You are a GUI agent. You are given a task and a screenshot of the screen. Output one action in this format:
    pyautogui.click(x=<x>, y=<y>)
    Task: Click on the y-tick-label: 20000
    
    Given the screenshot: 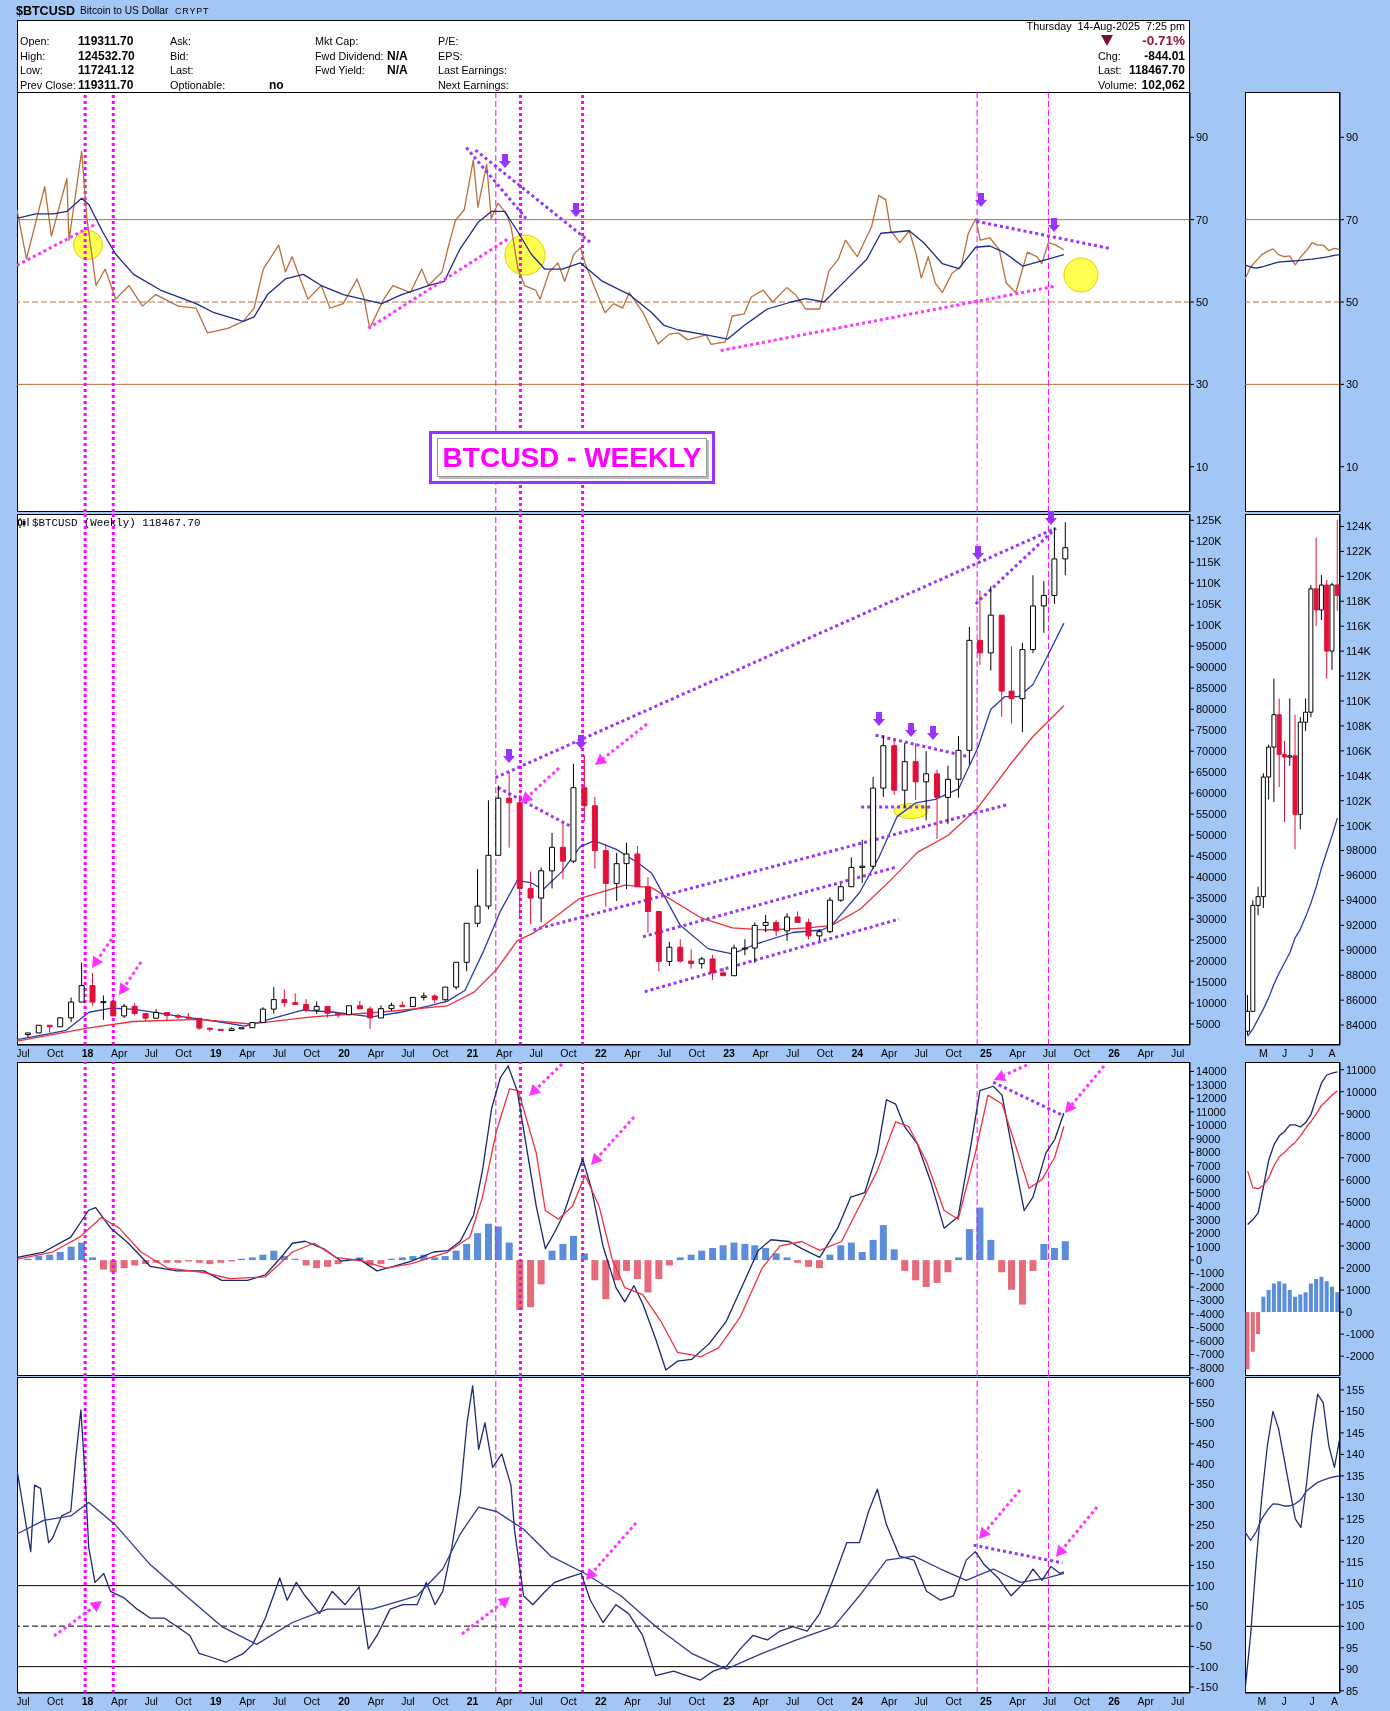 What is the action you would take?
    pyautogui.click(x=1211, y=960)
    